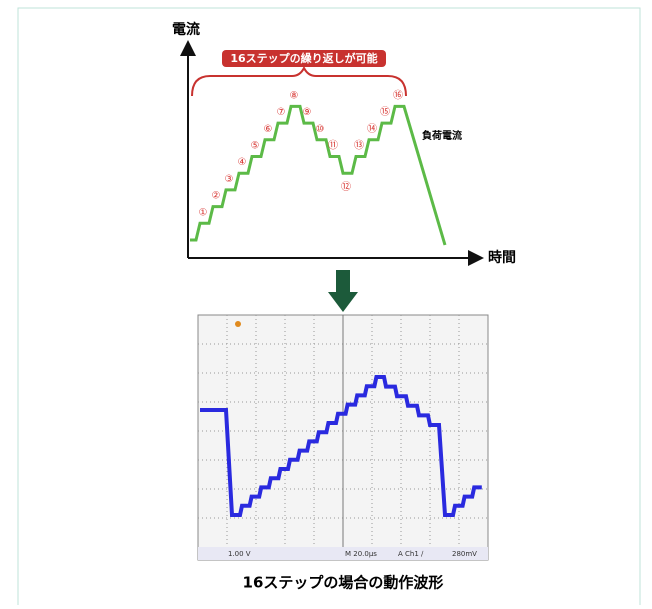 The image size is (652, 609). I want to click on y-label: 電流, so click(186, 29).